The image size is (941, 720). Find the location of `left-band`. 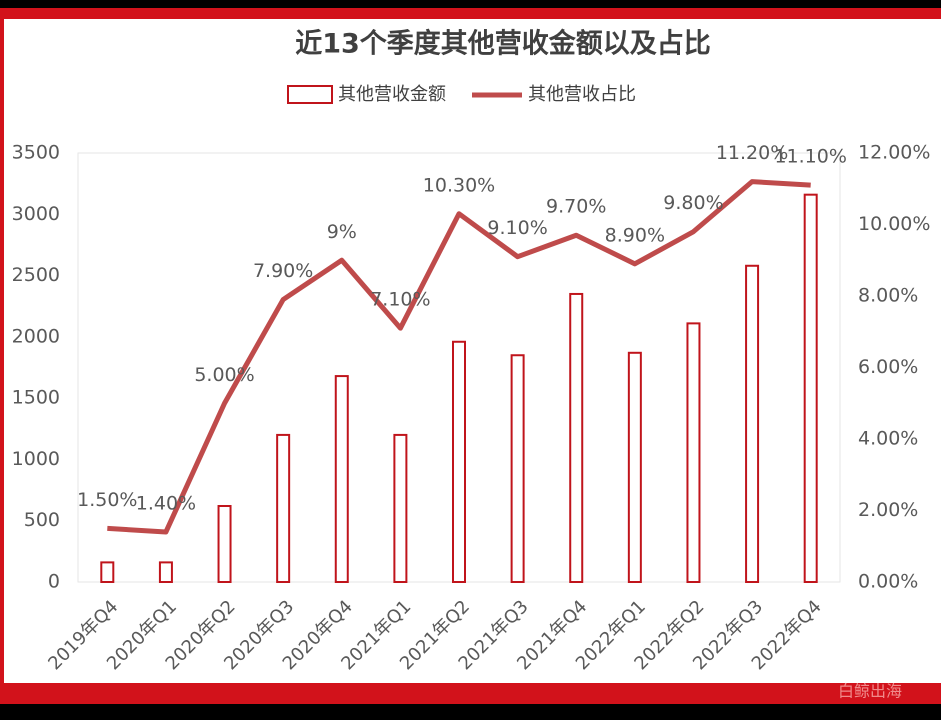

left-band is located at coordinates (2, 353).